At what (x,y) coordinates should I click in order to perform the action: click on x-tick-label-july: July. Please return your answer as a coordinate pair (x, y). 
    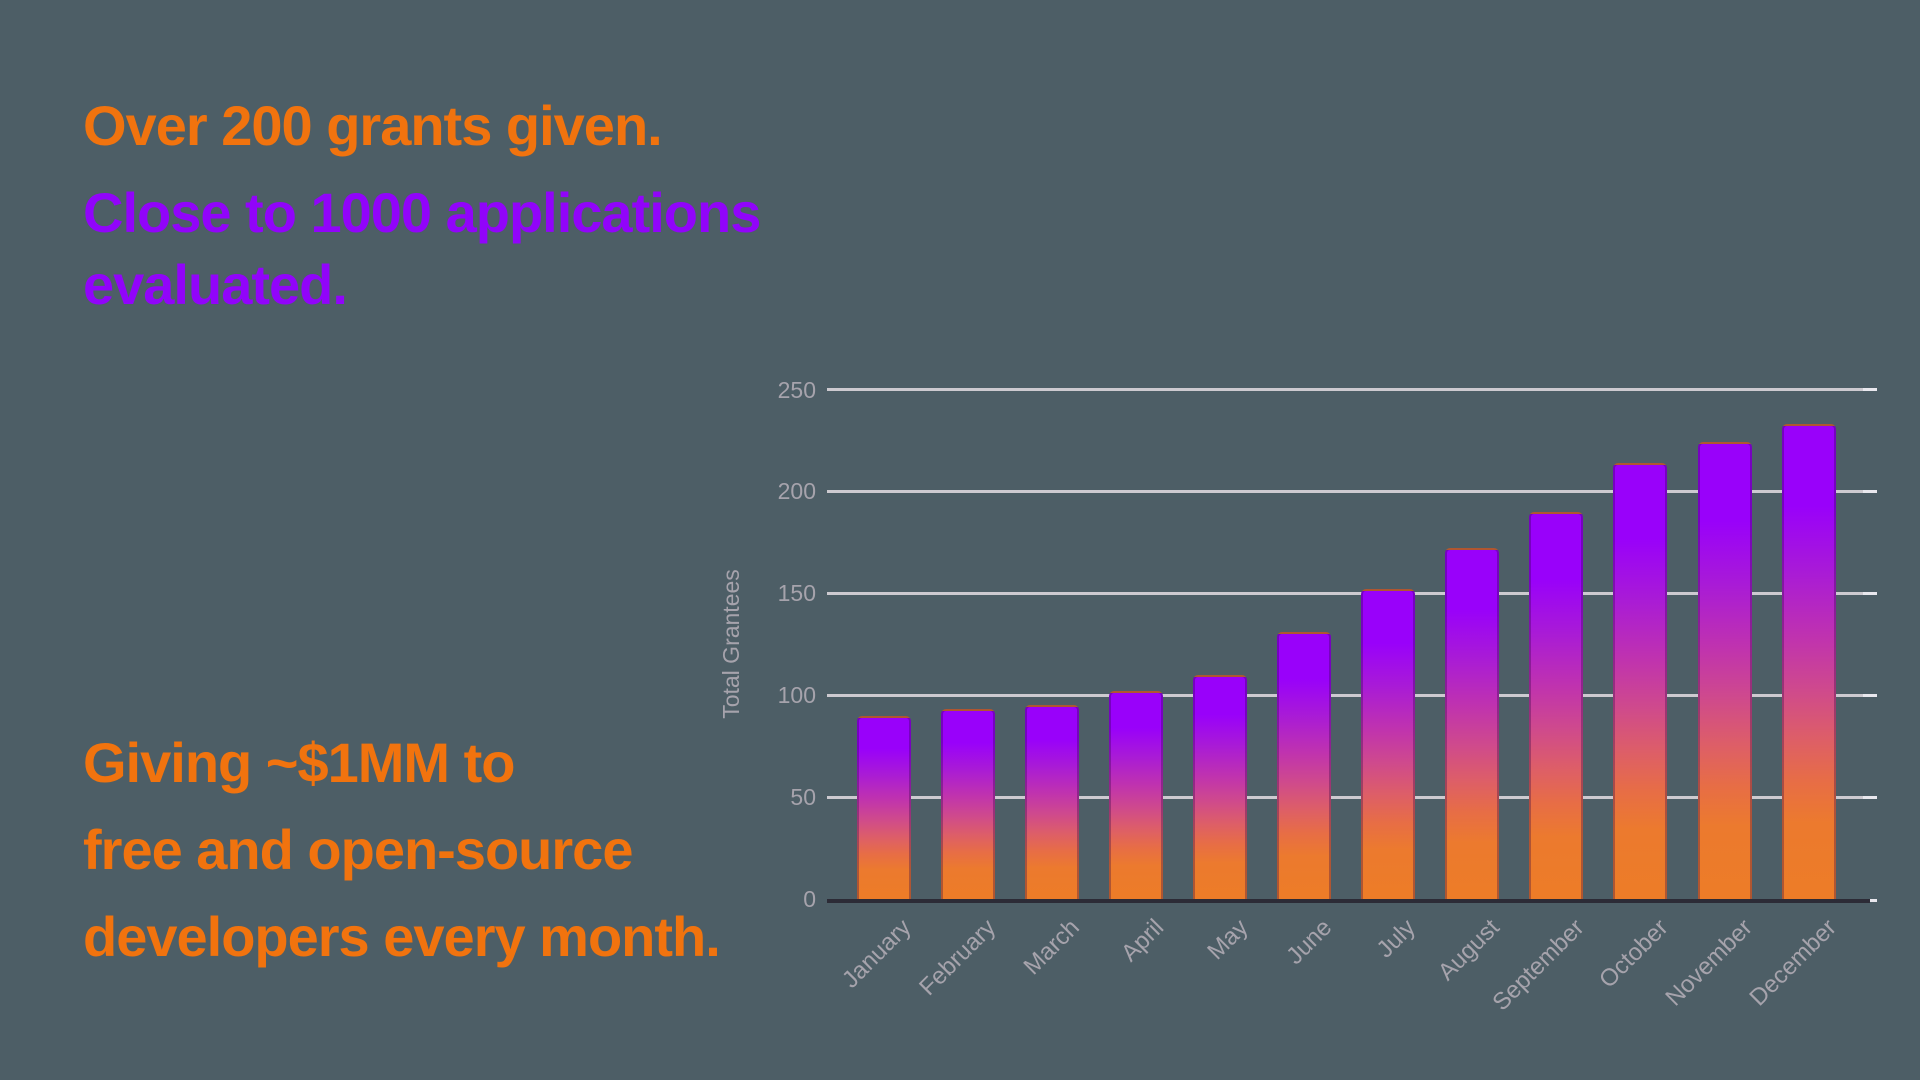
    Looking at the image, I should click on (1396, 939).